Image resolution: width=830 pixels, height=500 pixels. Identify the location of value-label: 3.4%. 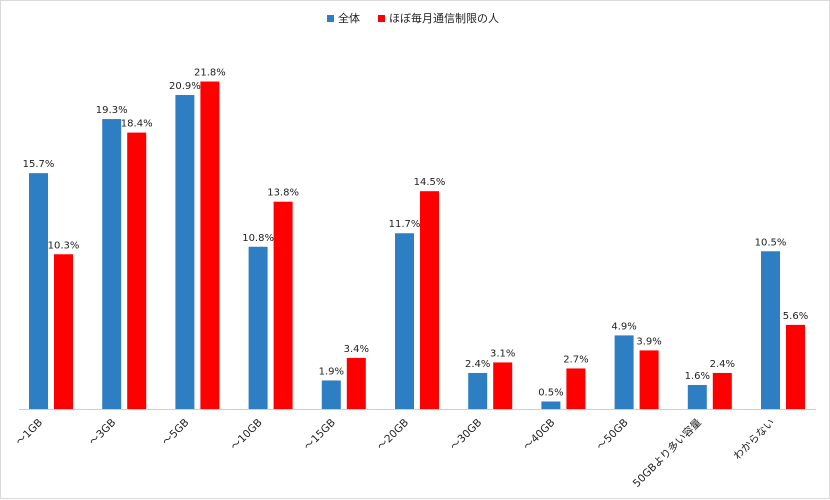
(356, 349).